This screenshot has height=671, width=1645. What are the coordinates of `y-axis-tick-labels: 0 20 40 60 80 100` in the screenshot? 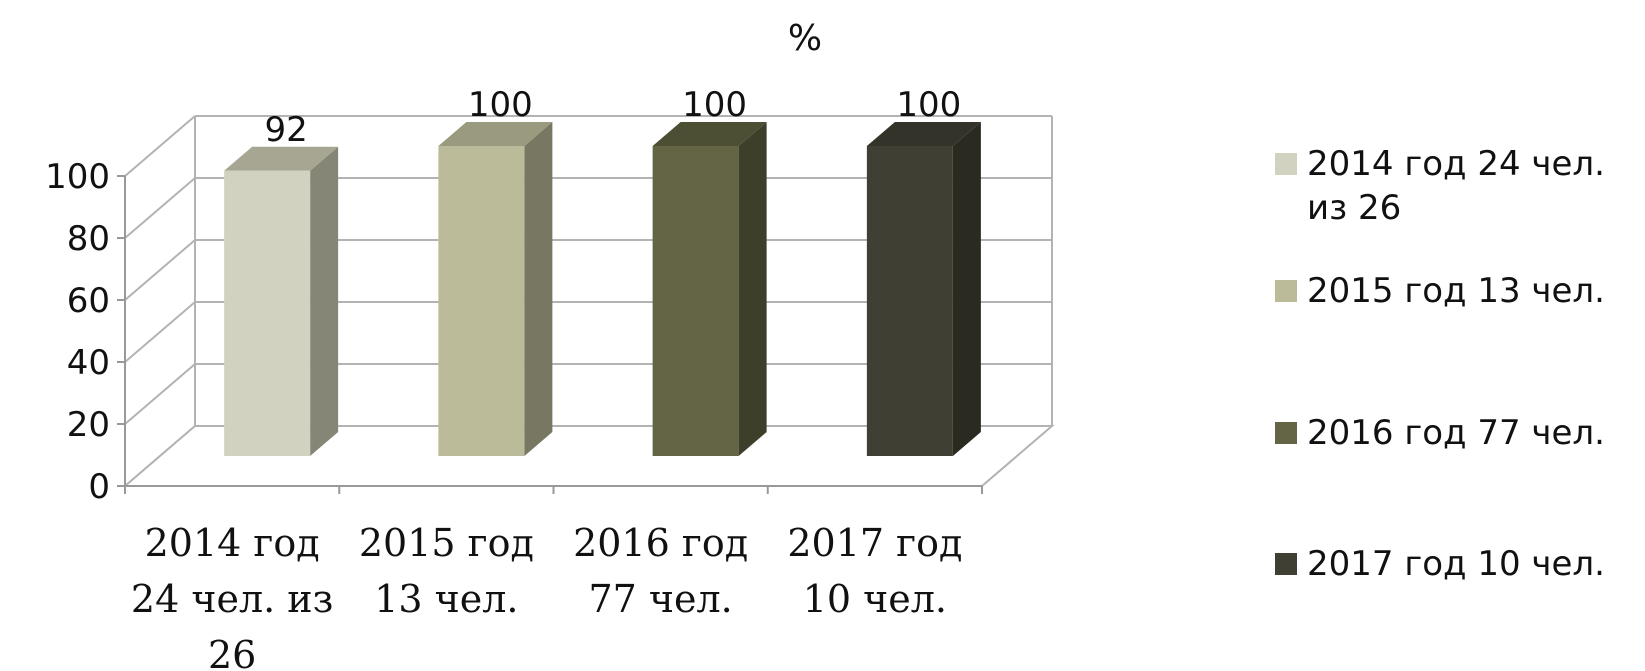 It's located at (77, 332).